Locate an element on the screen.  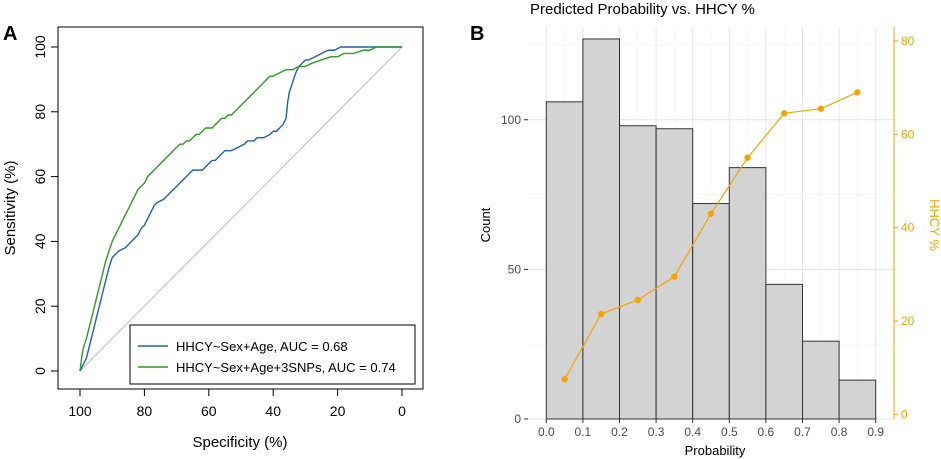
y-tick-label-a: 100 is located at coordinates (40, 47).